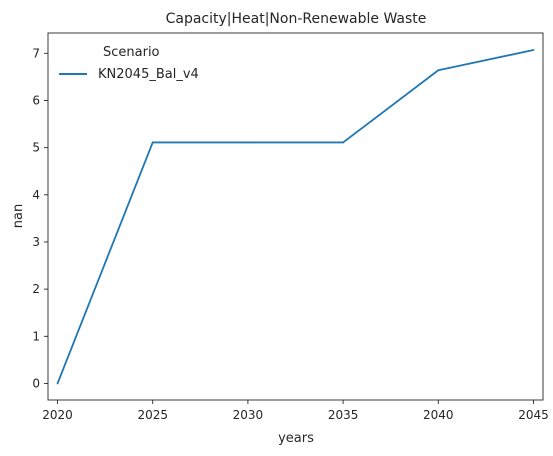  Describe the element at coordinates (148, 74) in the screenshot. I see `legend-entry-label: KN2045_Bal_v4` at that location.